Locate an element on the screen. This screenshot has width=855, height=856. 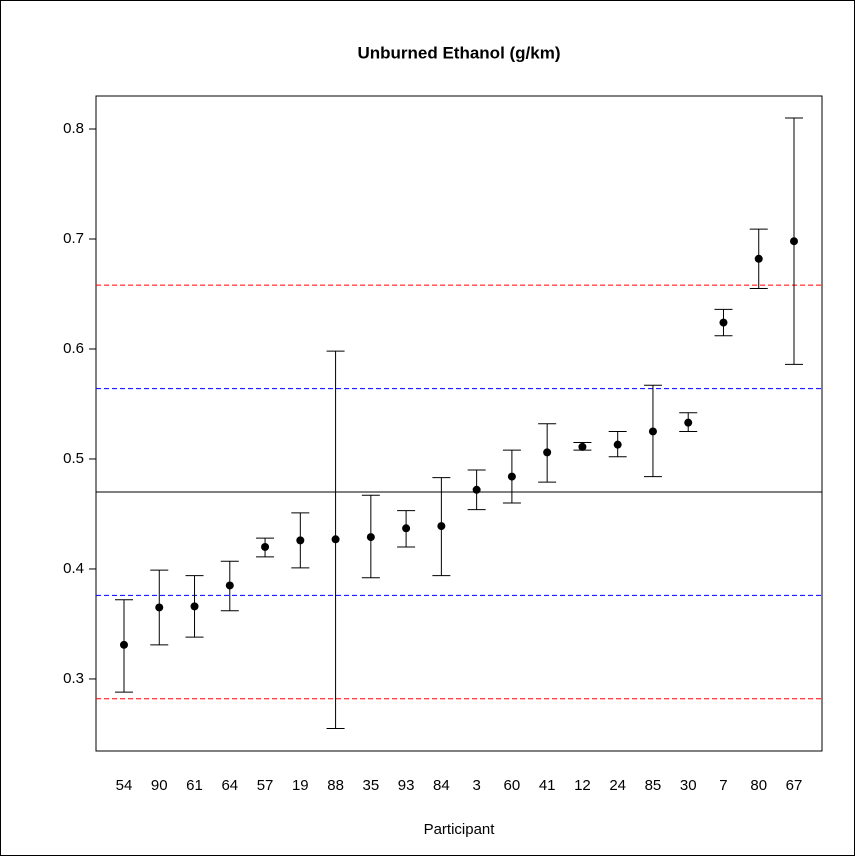
x-tick-label: 80 is located at coordinates (758, 785).